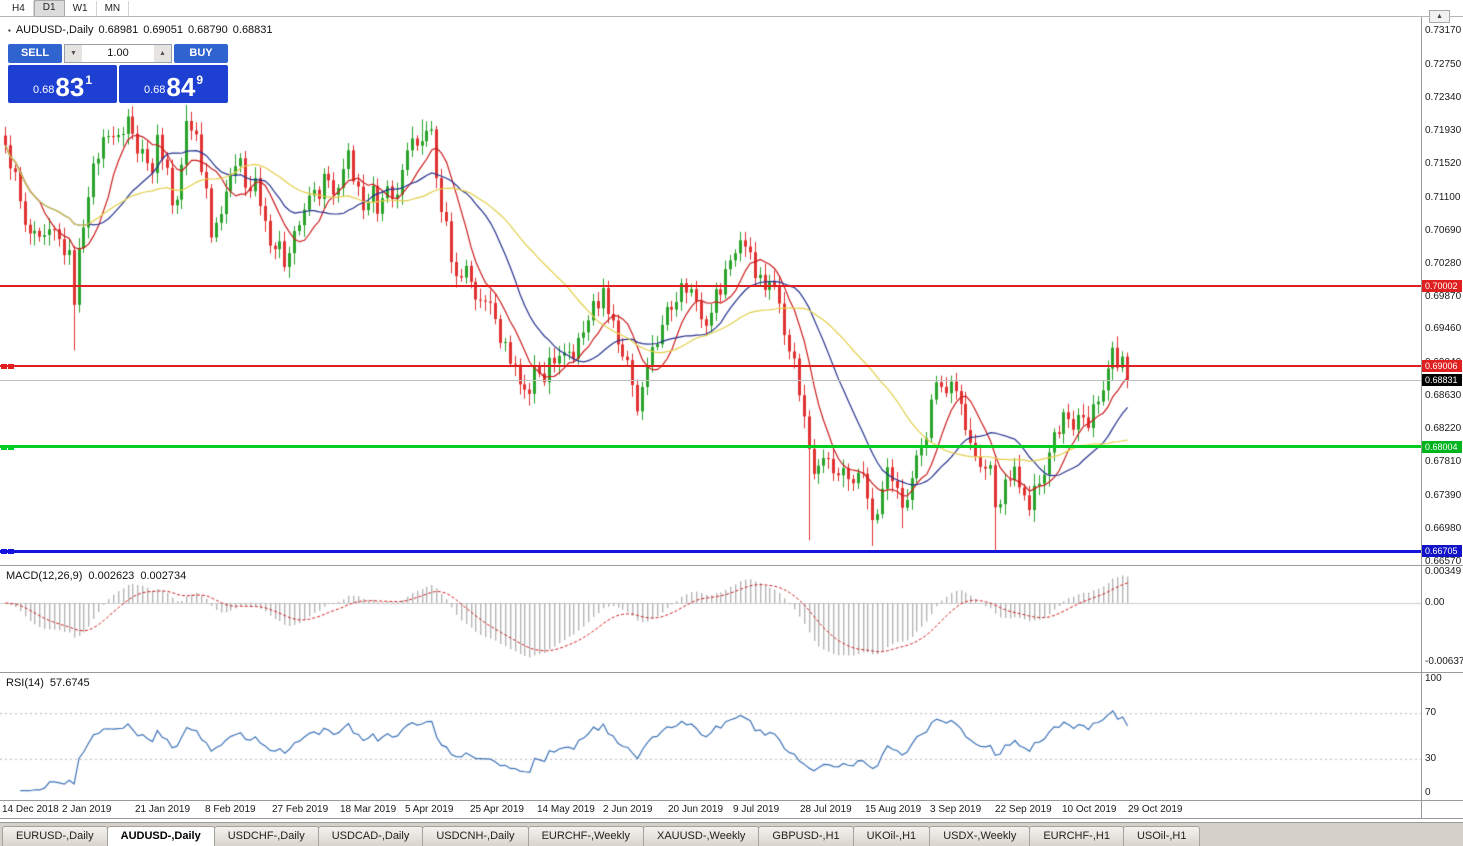  I want to click on chart-title: AUDUSD-,Daily, so click(54, 30).